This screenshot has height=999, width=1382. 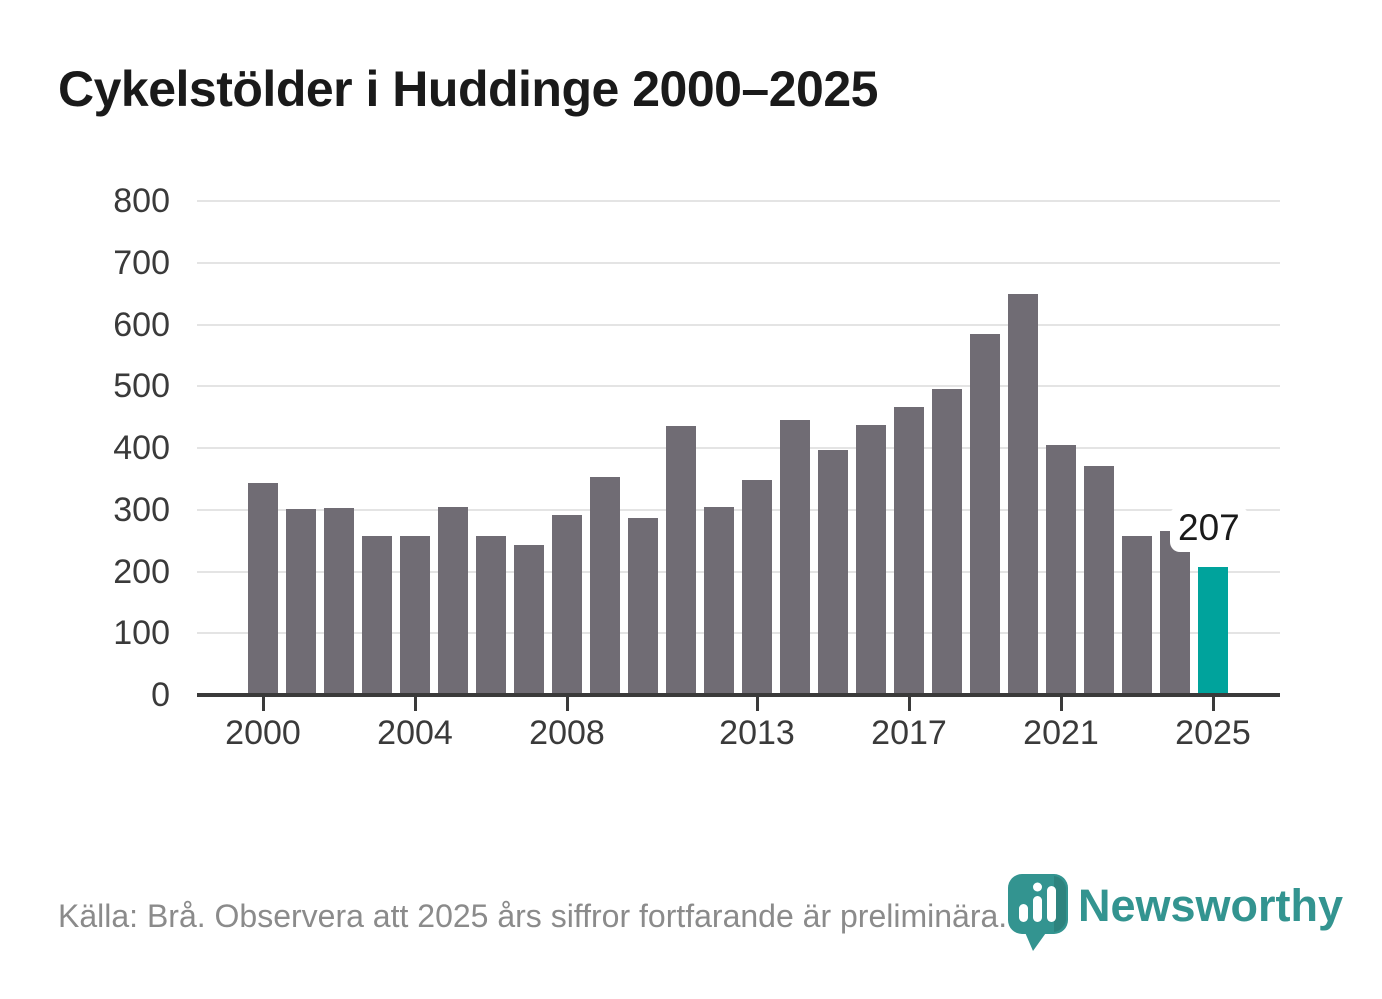 What do you see at coordinates (301, 601) in the screenshot?
I see `bar-2001` at bounding box center [301, 601].